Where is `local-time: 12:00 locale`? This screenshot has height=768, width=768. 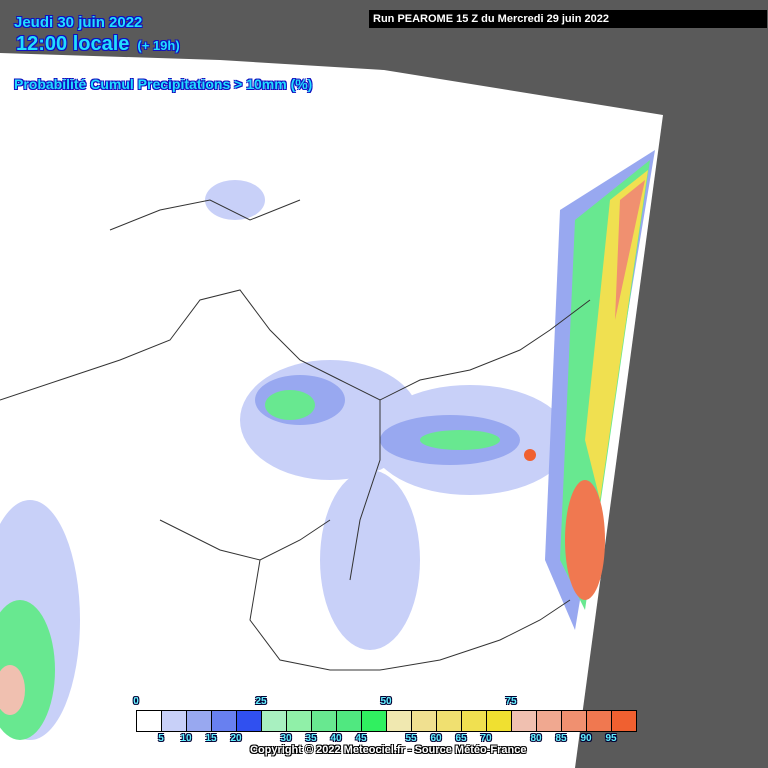
local-time: 12:00 locale is located at coordinates (73, 44).